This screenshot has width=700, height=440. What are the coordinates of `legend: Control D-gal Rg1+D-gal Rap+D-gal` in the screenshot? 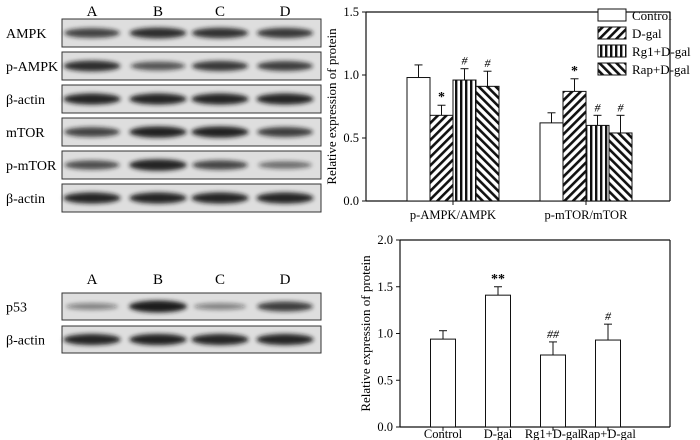 It's located at (644, 42).